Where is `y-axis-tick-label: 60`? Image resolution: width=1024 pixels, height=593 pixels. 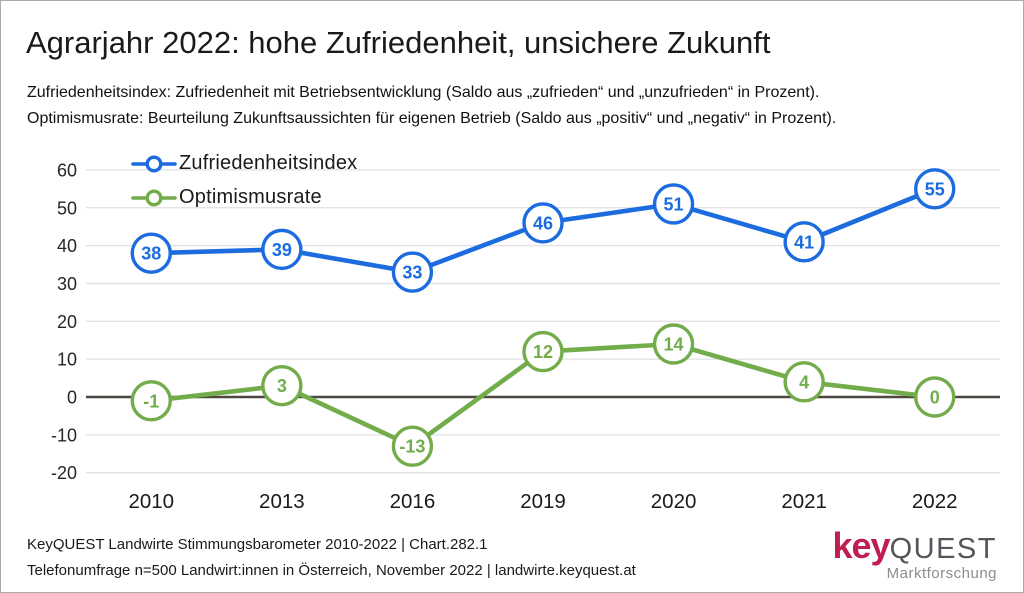 y-axis-tick-label: 60 is located at coordinates (67, 170).